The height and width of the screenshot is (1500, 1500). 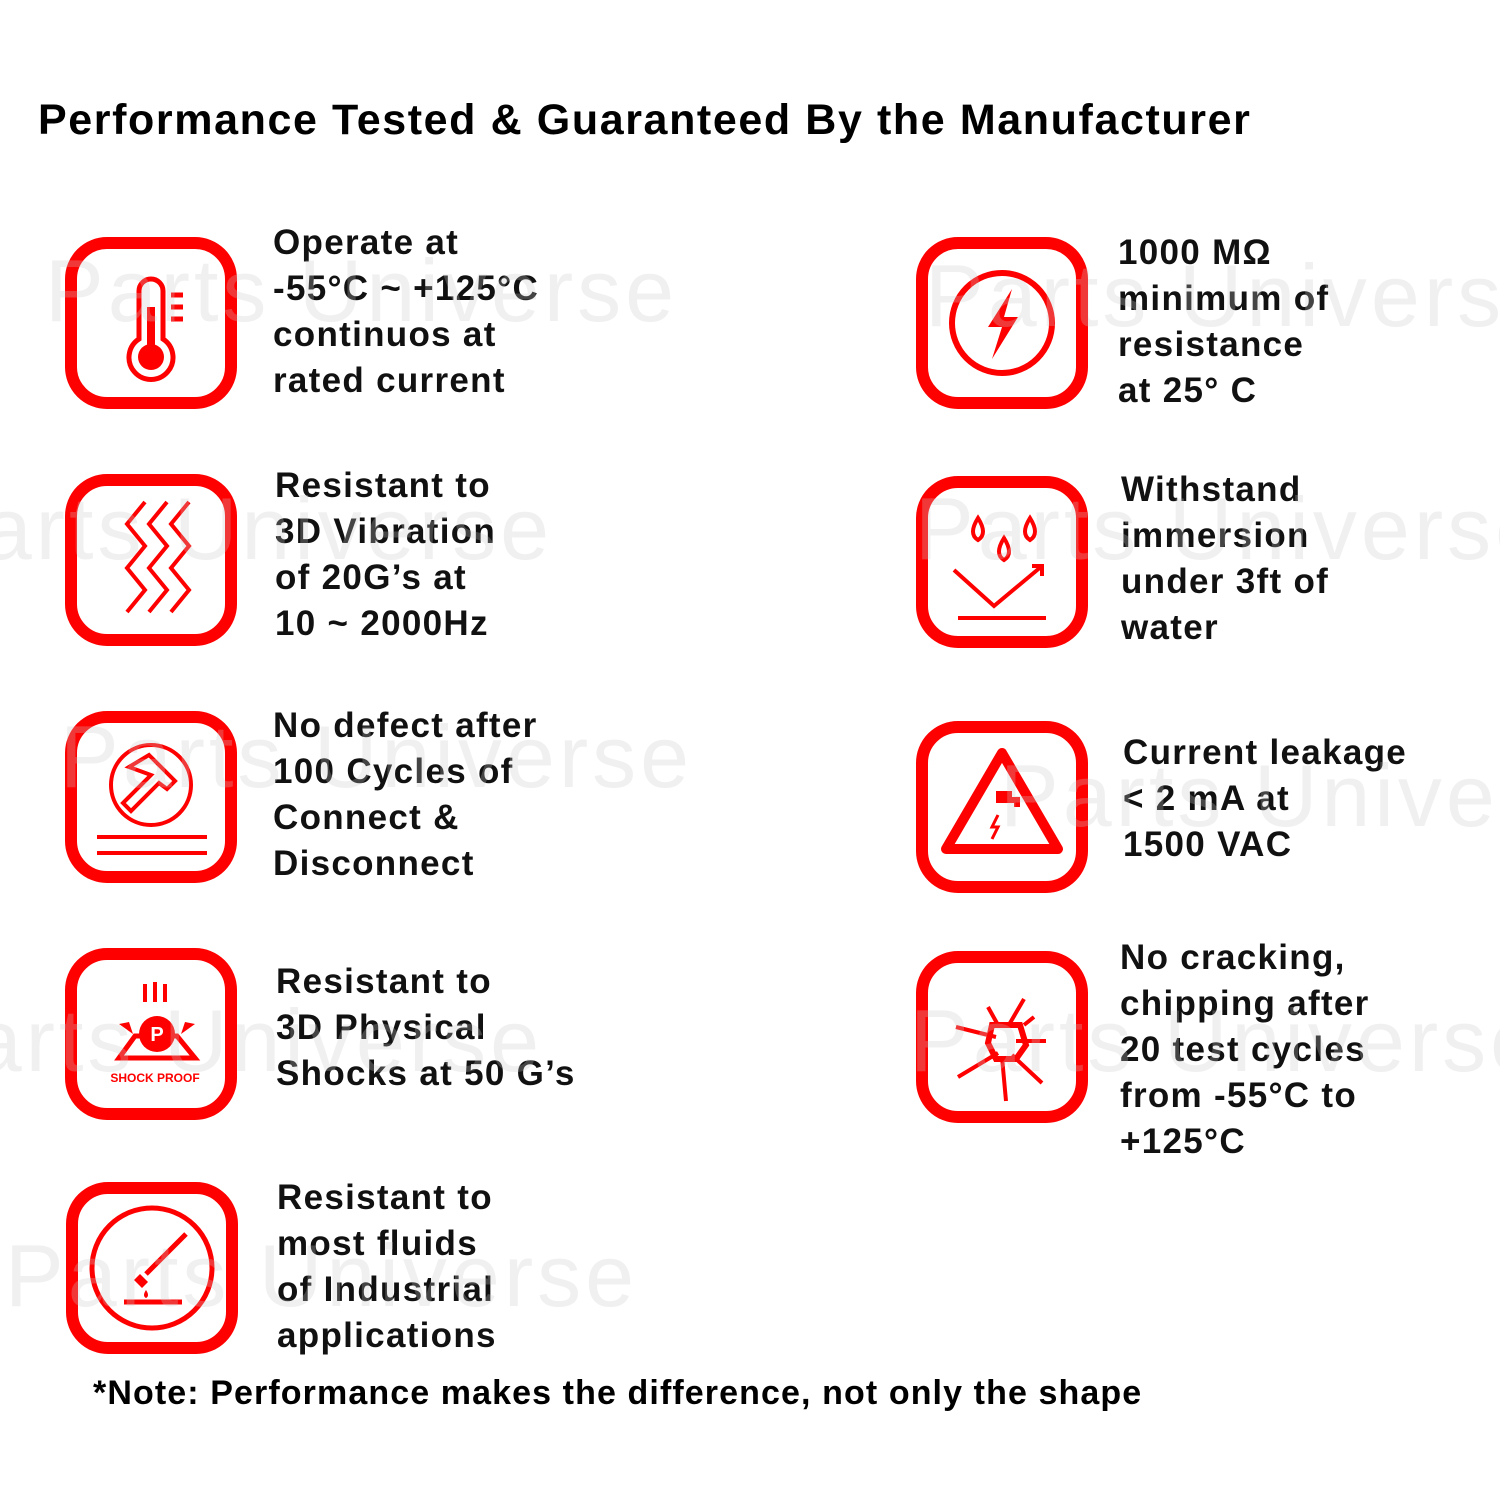 What do you see at coordinates (154, 1078) in the screenshot?
I see `svg-text: SHOCK PROOF` at bounding box center [154, 1078].